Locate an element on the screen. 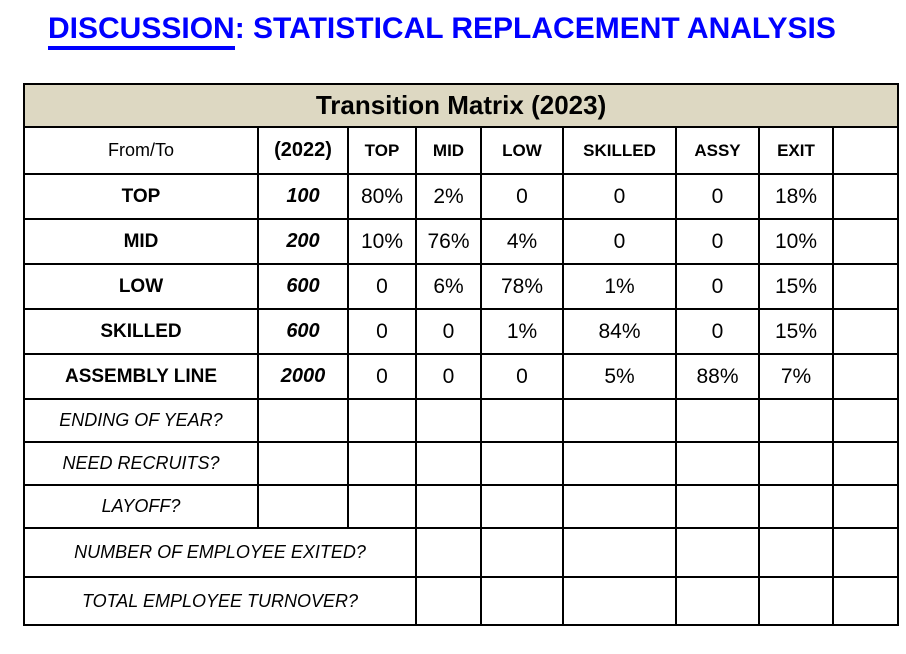 The image size is (906, 654). header-col-skilled: SKILLED is located at coordinates (619, 150).